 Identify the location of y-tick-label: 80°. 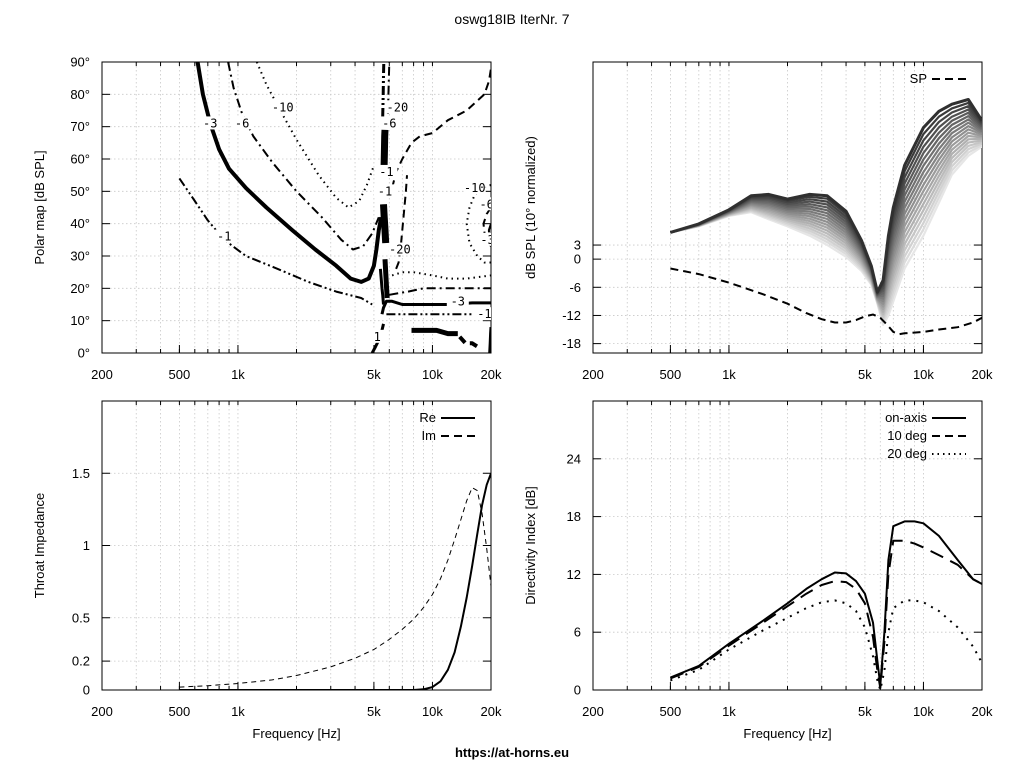
(80, 94).